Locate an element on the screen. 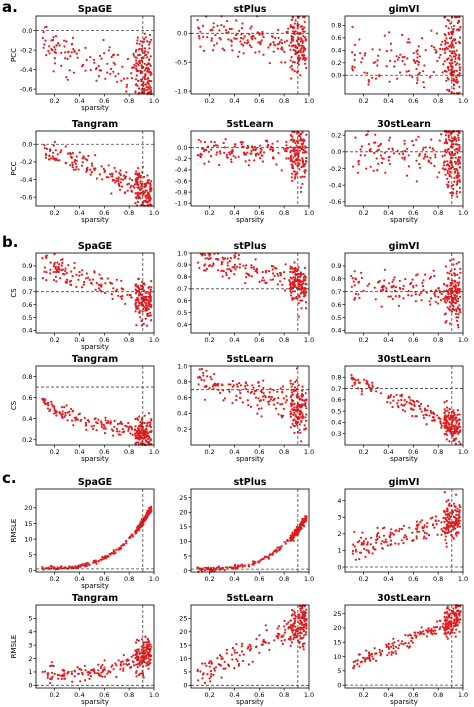 The width and height of the screenshot is (474, 707). panel-title: SpaGE is located at coordinates (95, 9).